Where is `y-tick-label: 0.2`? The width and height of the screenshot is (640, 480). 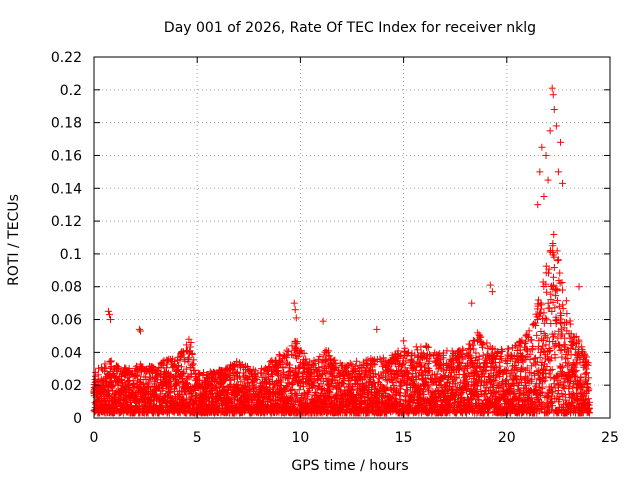
y-tick-label: 0.2 is located at coordinates (71, 91).